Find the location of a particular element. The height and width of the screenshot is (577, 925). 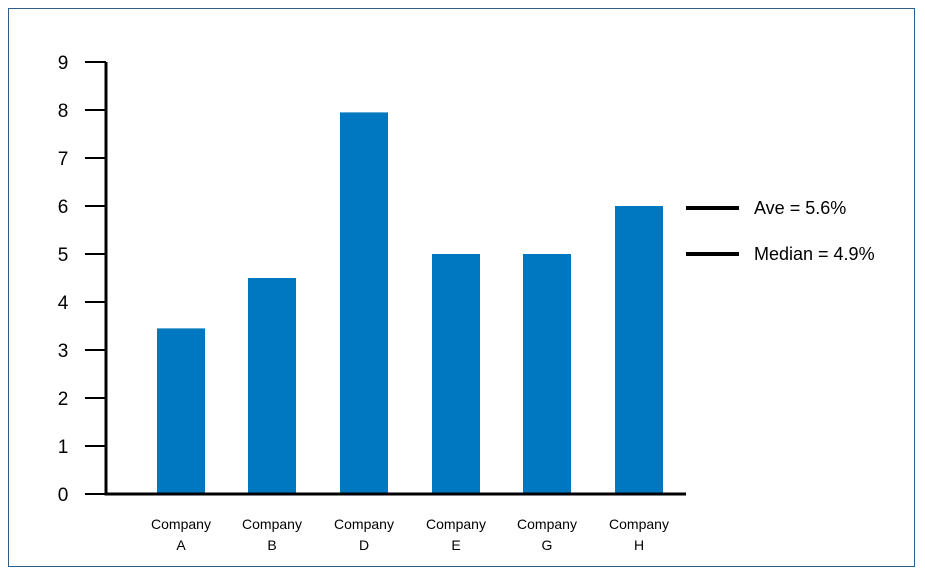

y-tick-label: 0 is located at coordinates (63, 495).